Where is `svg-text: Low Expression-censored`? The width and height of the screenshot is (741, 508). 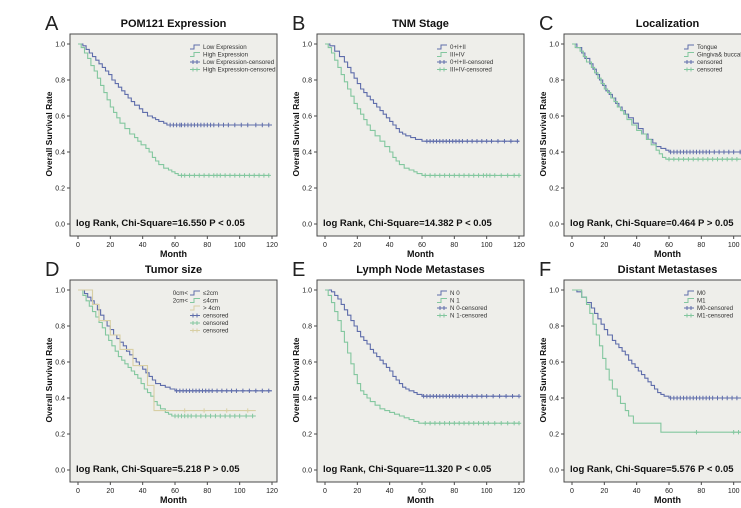 svg-text: Low Expression-censored is located at coordinates (239, 62).